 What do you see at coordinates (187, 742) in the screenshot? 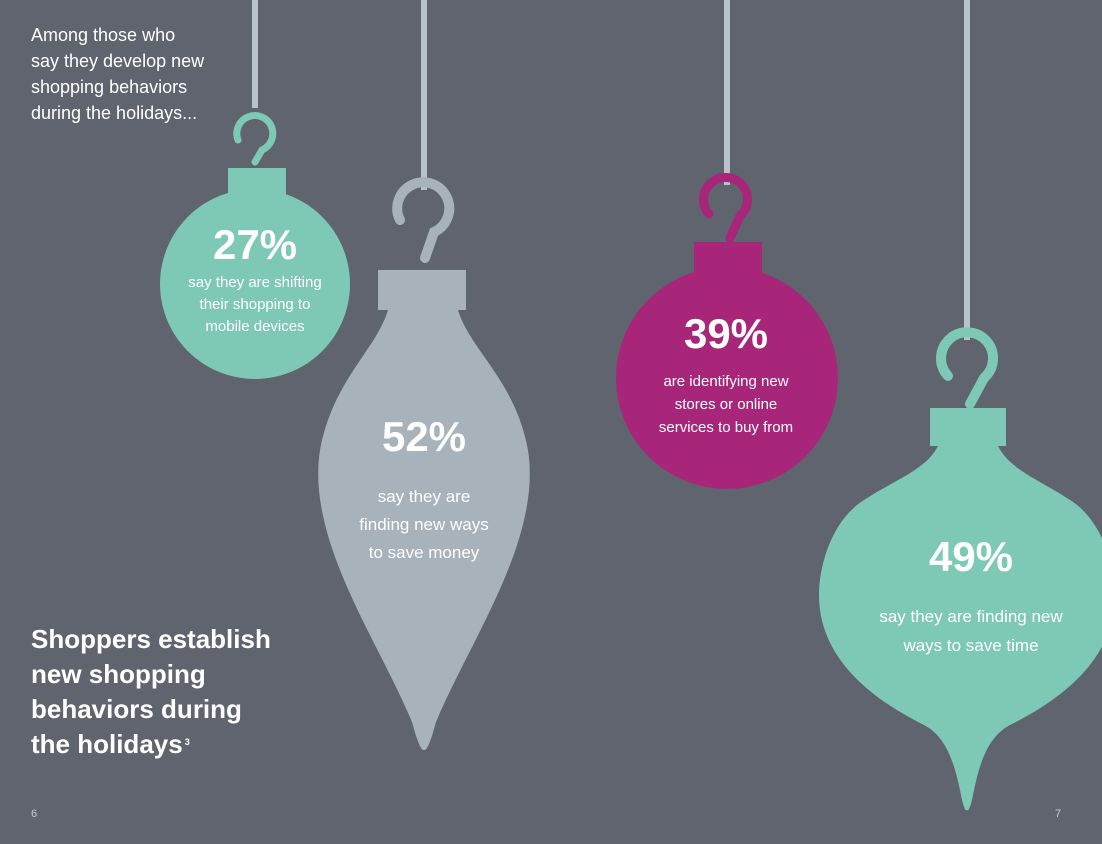
I see `footnote-marker: 3` at bounding box center [187, 742].